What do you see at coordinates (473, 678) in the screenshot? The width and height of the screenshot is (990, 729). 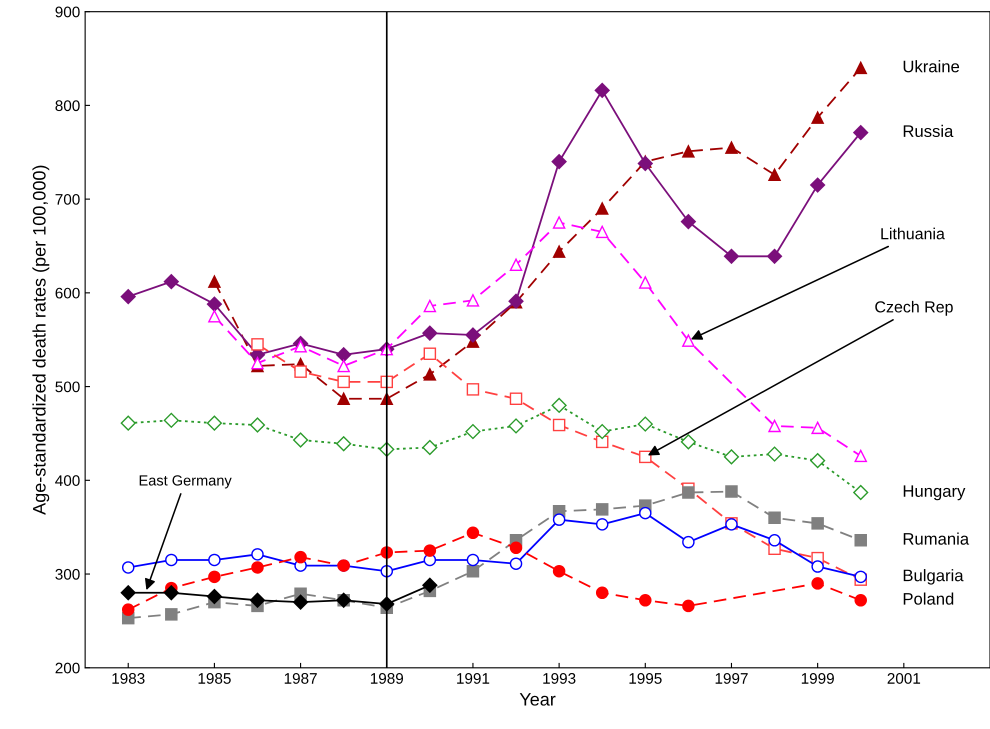 I see `x-tick-label: 1991` at bounding box center [473, 678].